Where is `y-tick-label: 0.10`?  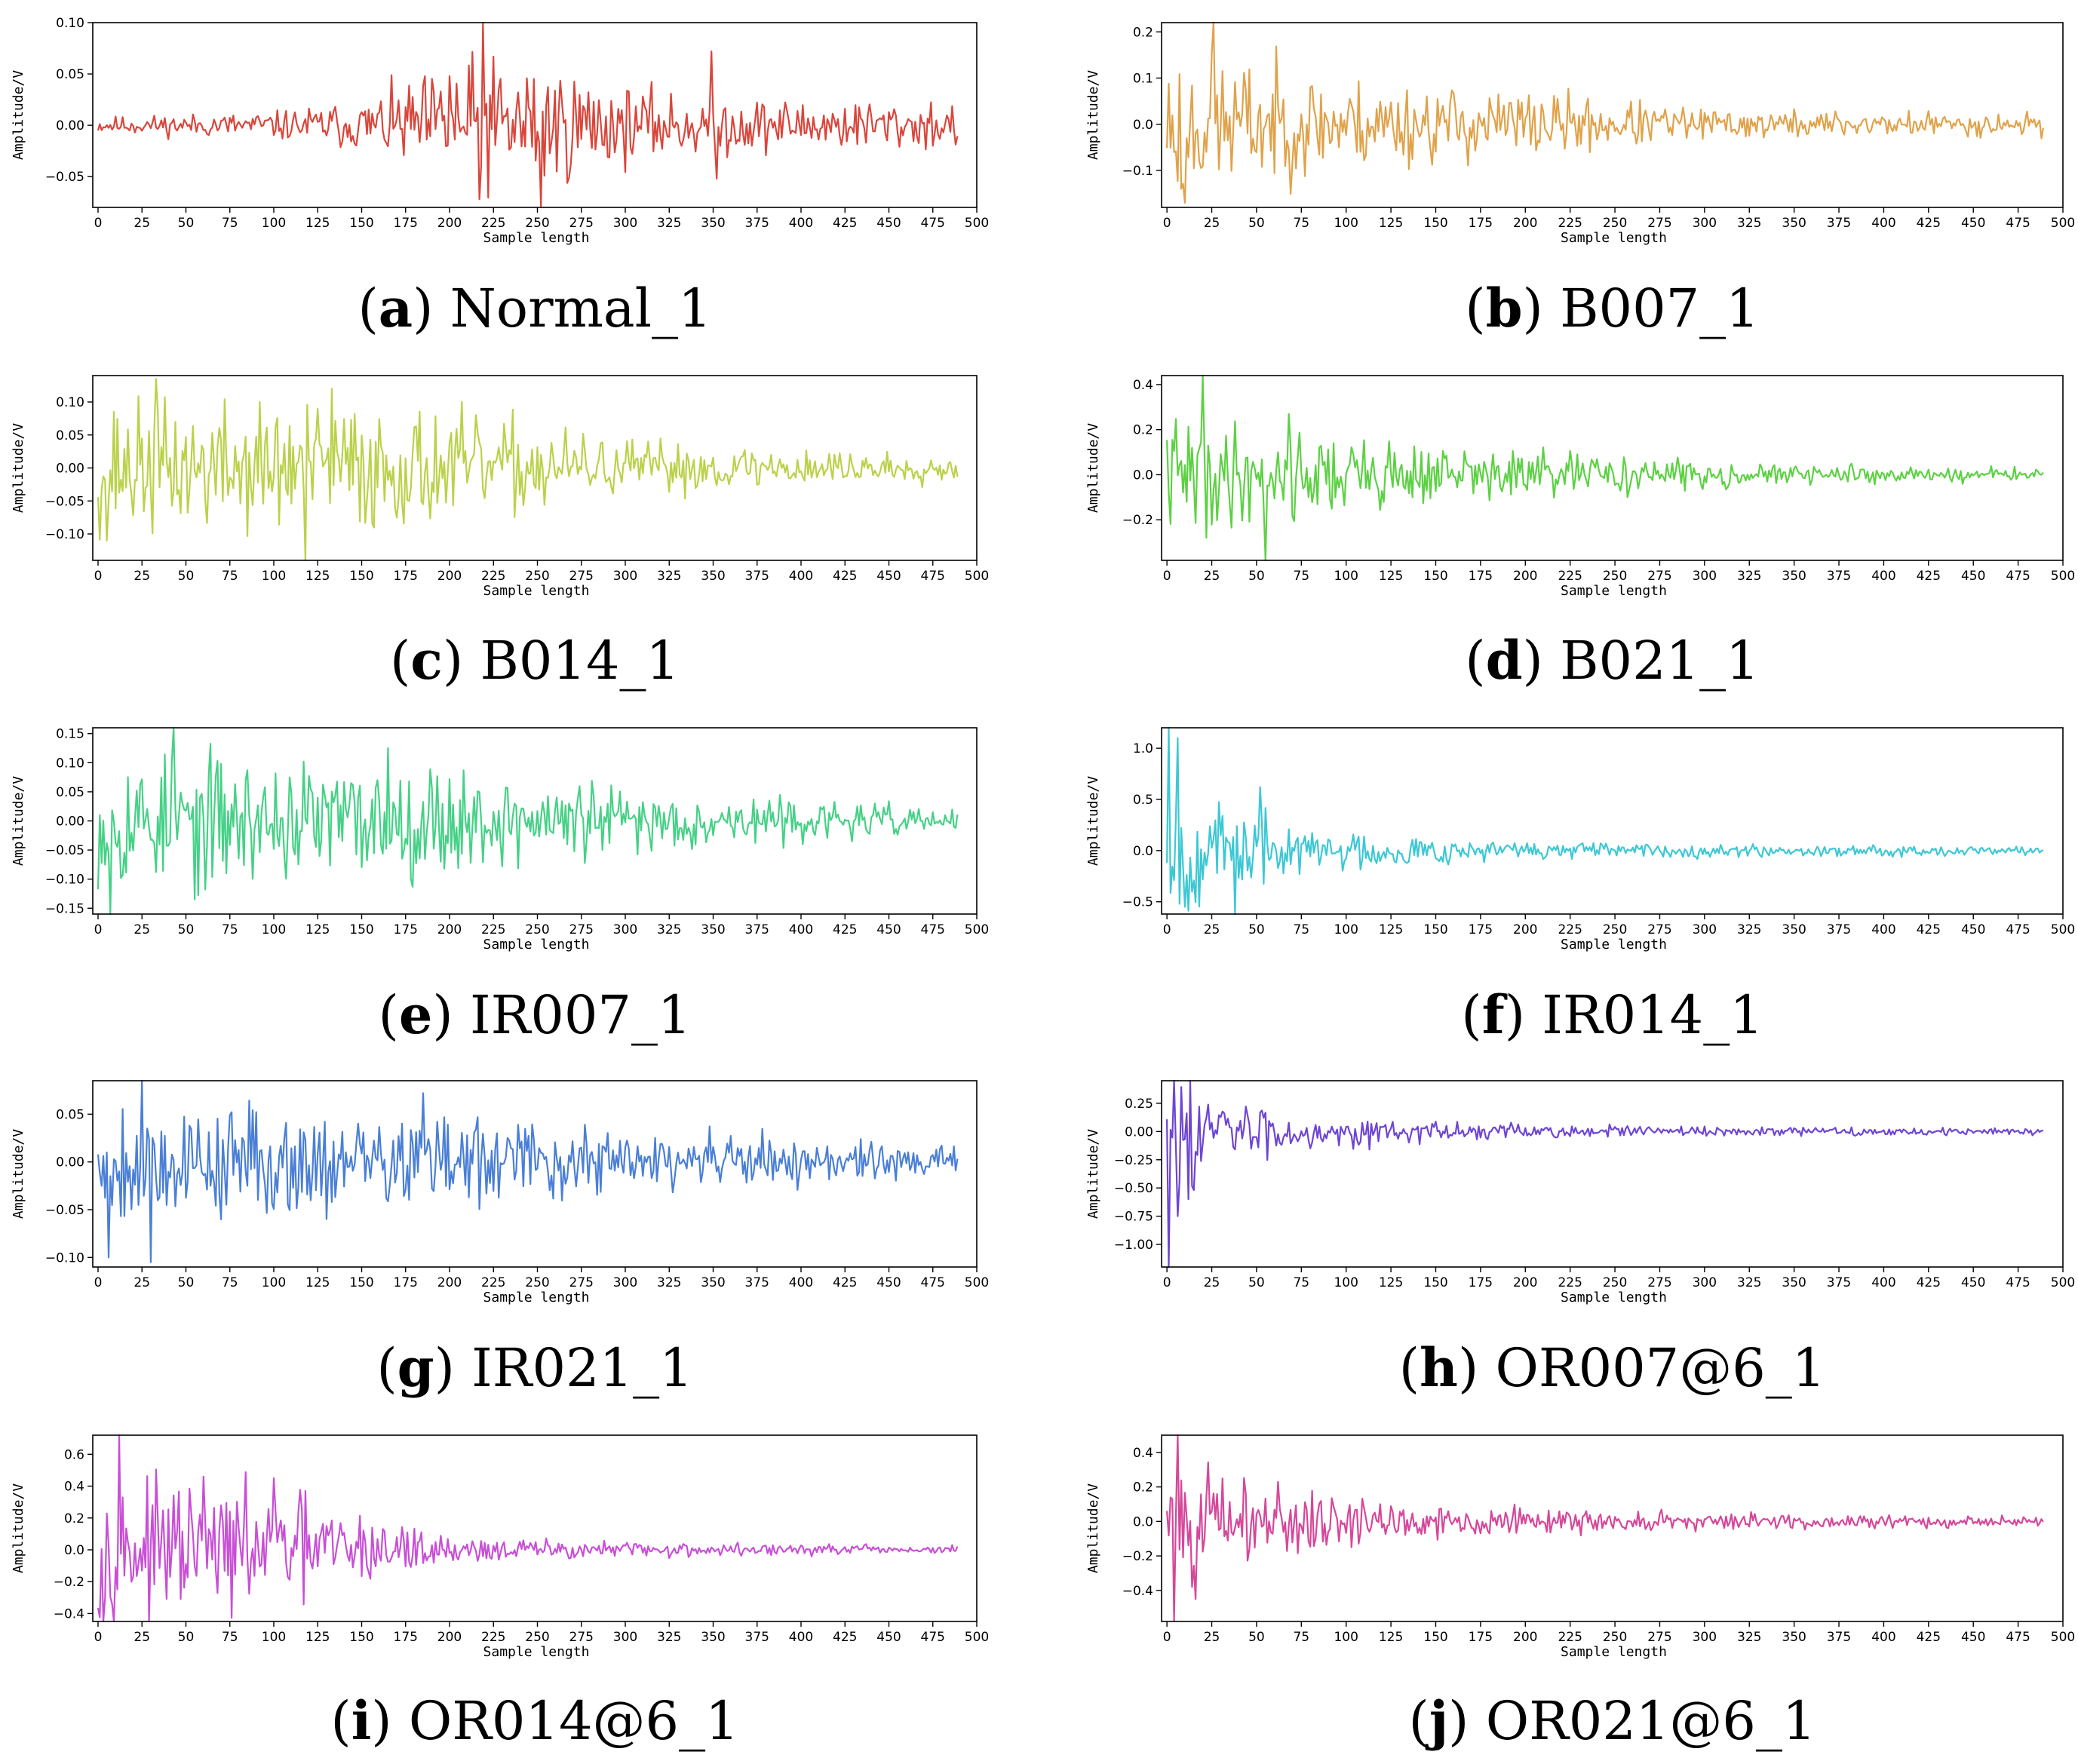
y-tick-label: 0.10 is located at coordinates (70, 24).